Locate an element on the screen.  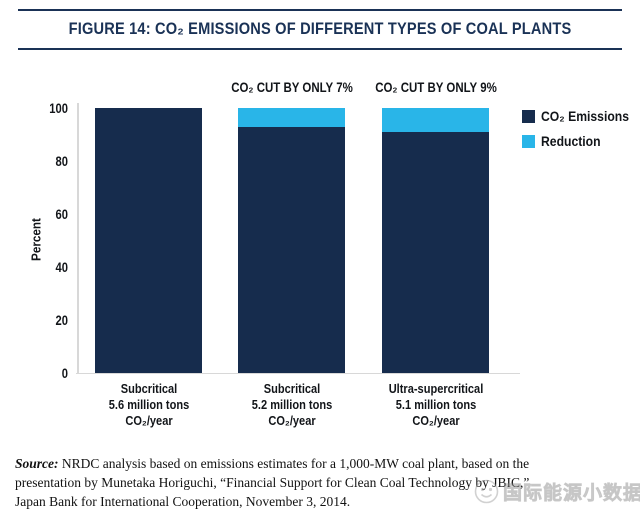
y-tick-60: 60 is located at coordinates (61, 214).